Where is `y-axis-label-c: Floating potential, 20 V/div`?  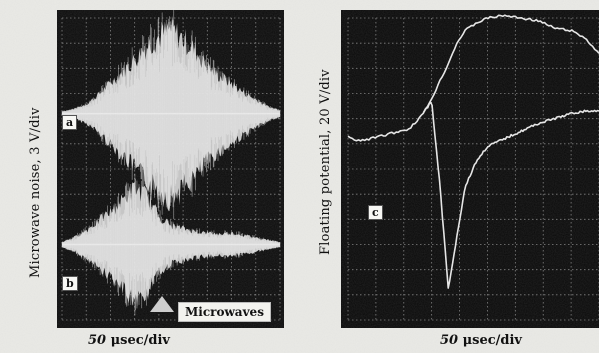 y-axis-label-c: Floating potential, 20 V/div is located at coordinates (325, 162).